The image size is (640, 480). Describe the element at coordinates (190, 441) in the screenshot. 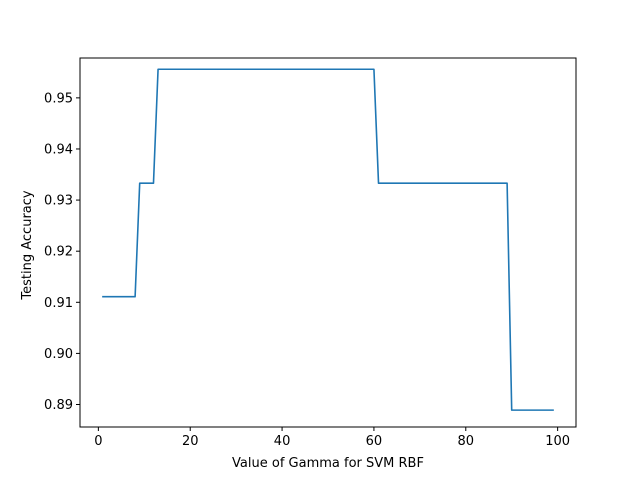

I see `x-tick-label-20: 20` at that location.